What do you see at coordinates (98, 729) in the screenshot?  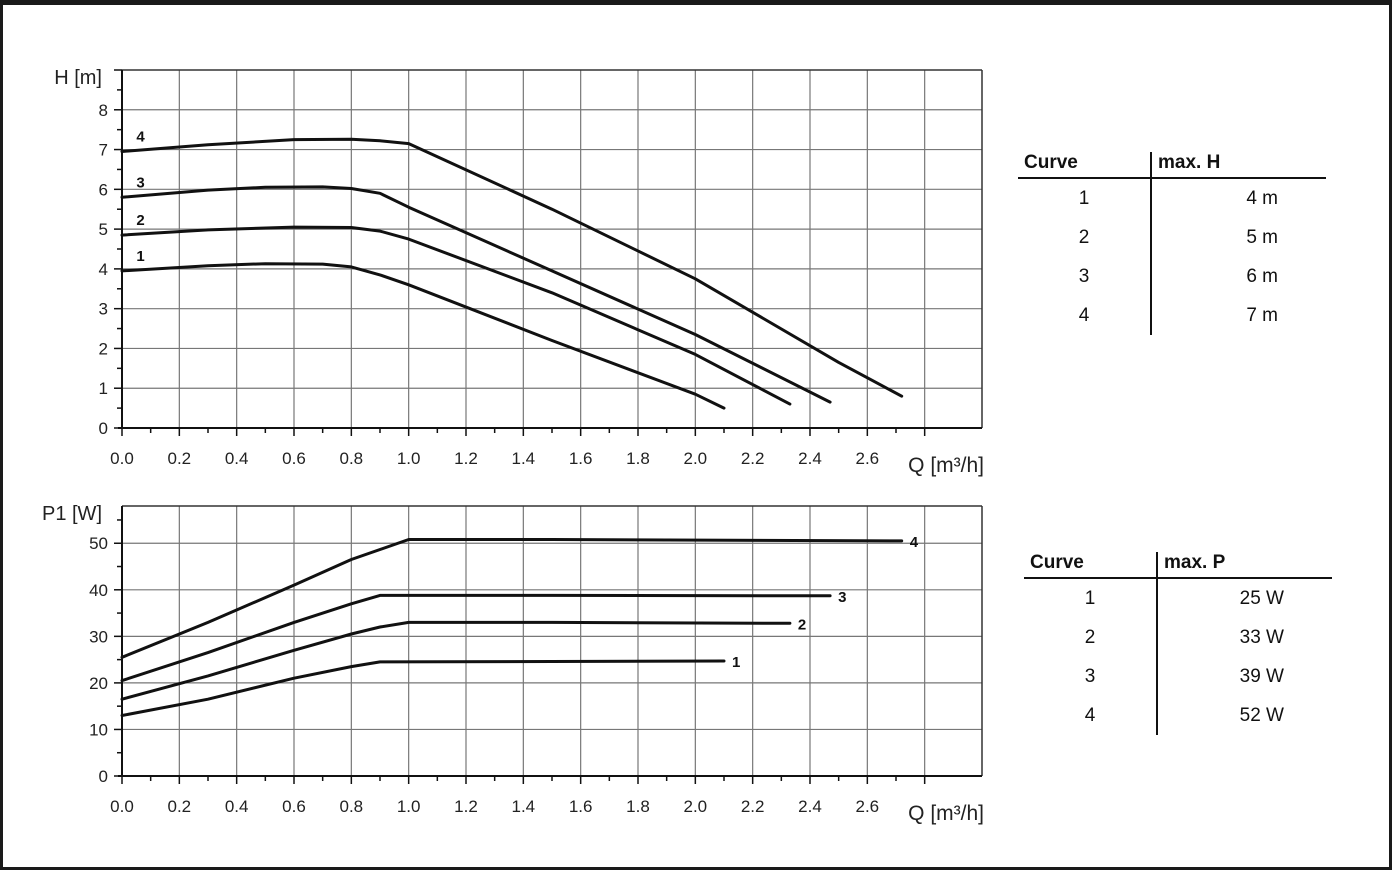 I see `y-tick-label: 10` at bounding box center [98, 729].